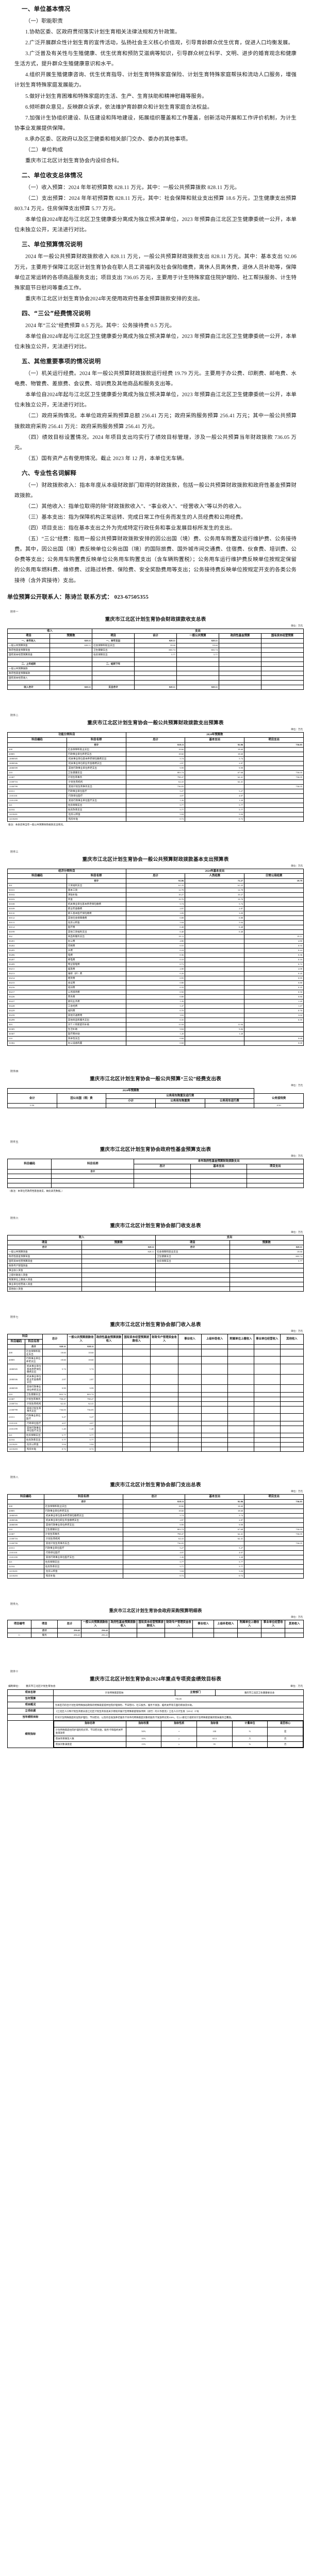  What do you see at coordinates (37, 1006) in the screenshot?
I see `table-cell: 30228` at bounding box center [37, 1006].